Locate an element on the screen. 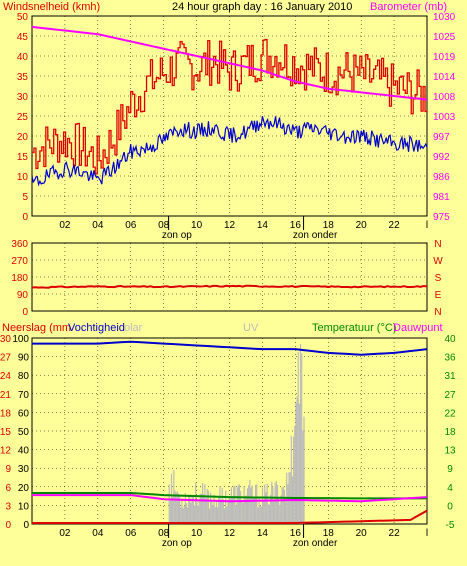 This screenshot has width=467, height=566. x-tick-label: 04 is located at coordinates (98, 225).